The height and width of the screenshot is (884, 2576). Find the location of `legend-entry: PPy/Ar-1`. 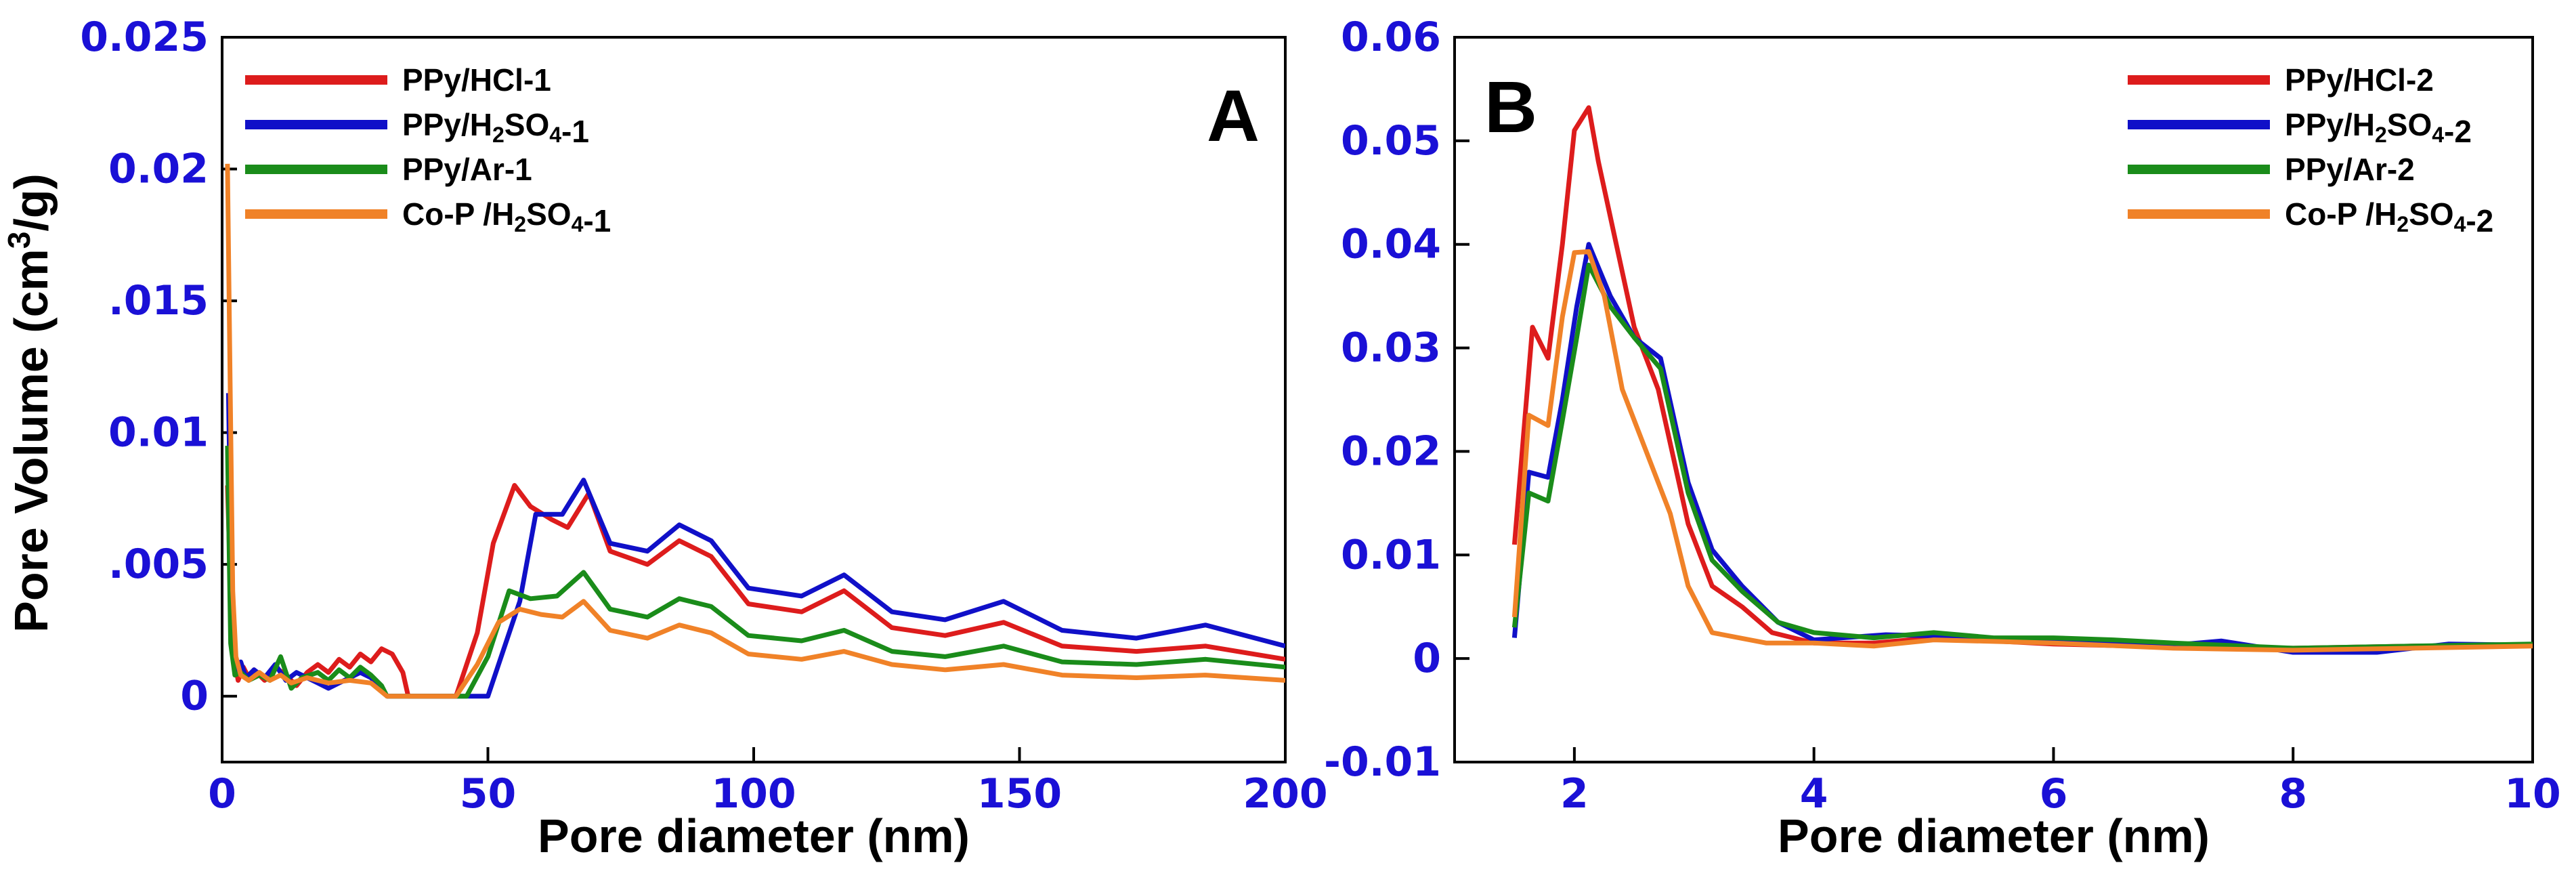

legend-entry: PPy/Ar-1 is located at coordinates (467, 169).